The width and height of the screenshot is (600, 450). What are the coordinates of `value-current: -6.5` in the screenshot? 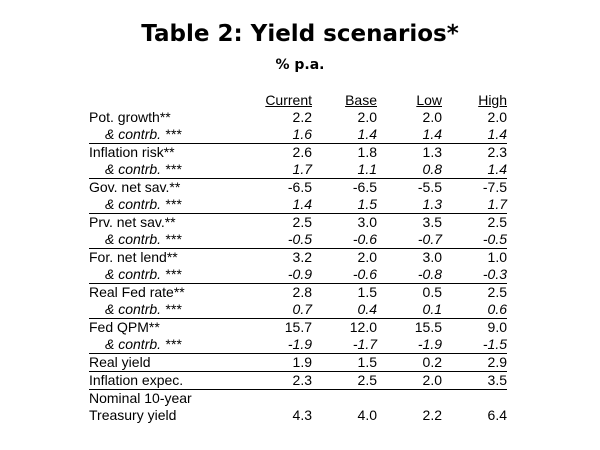 It's located at (299, 187).